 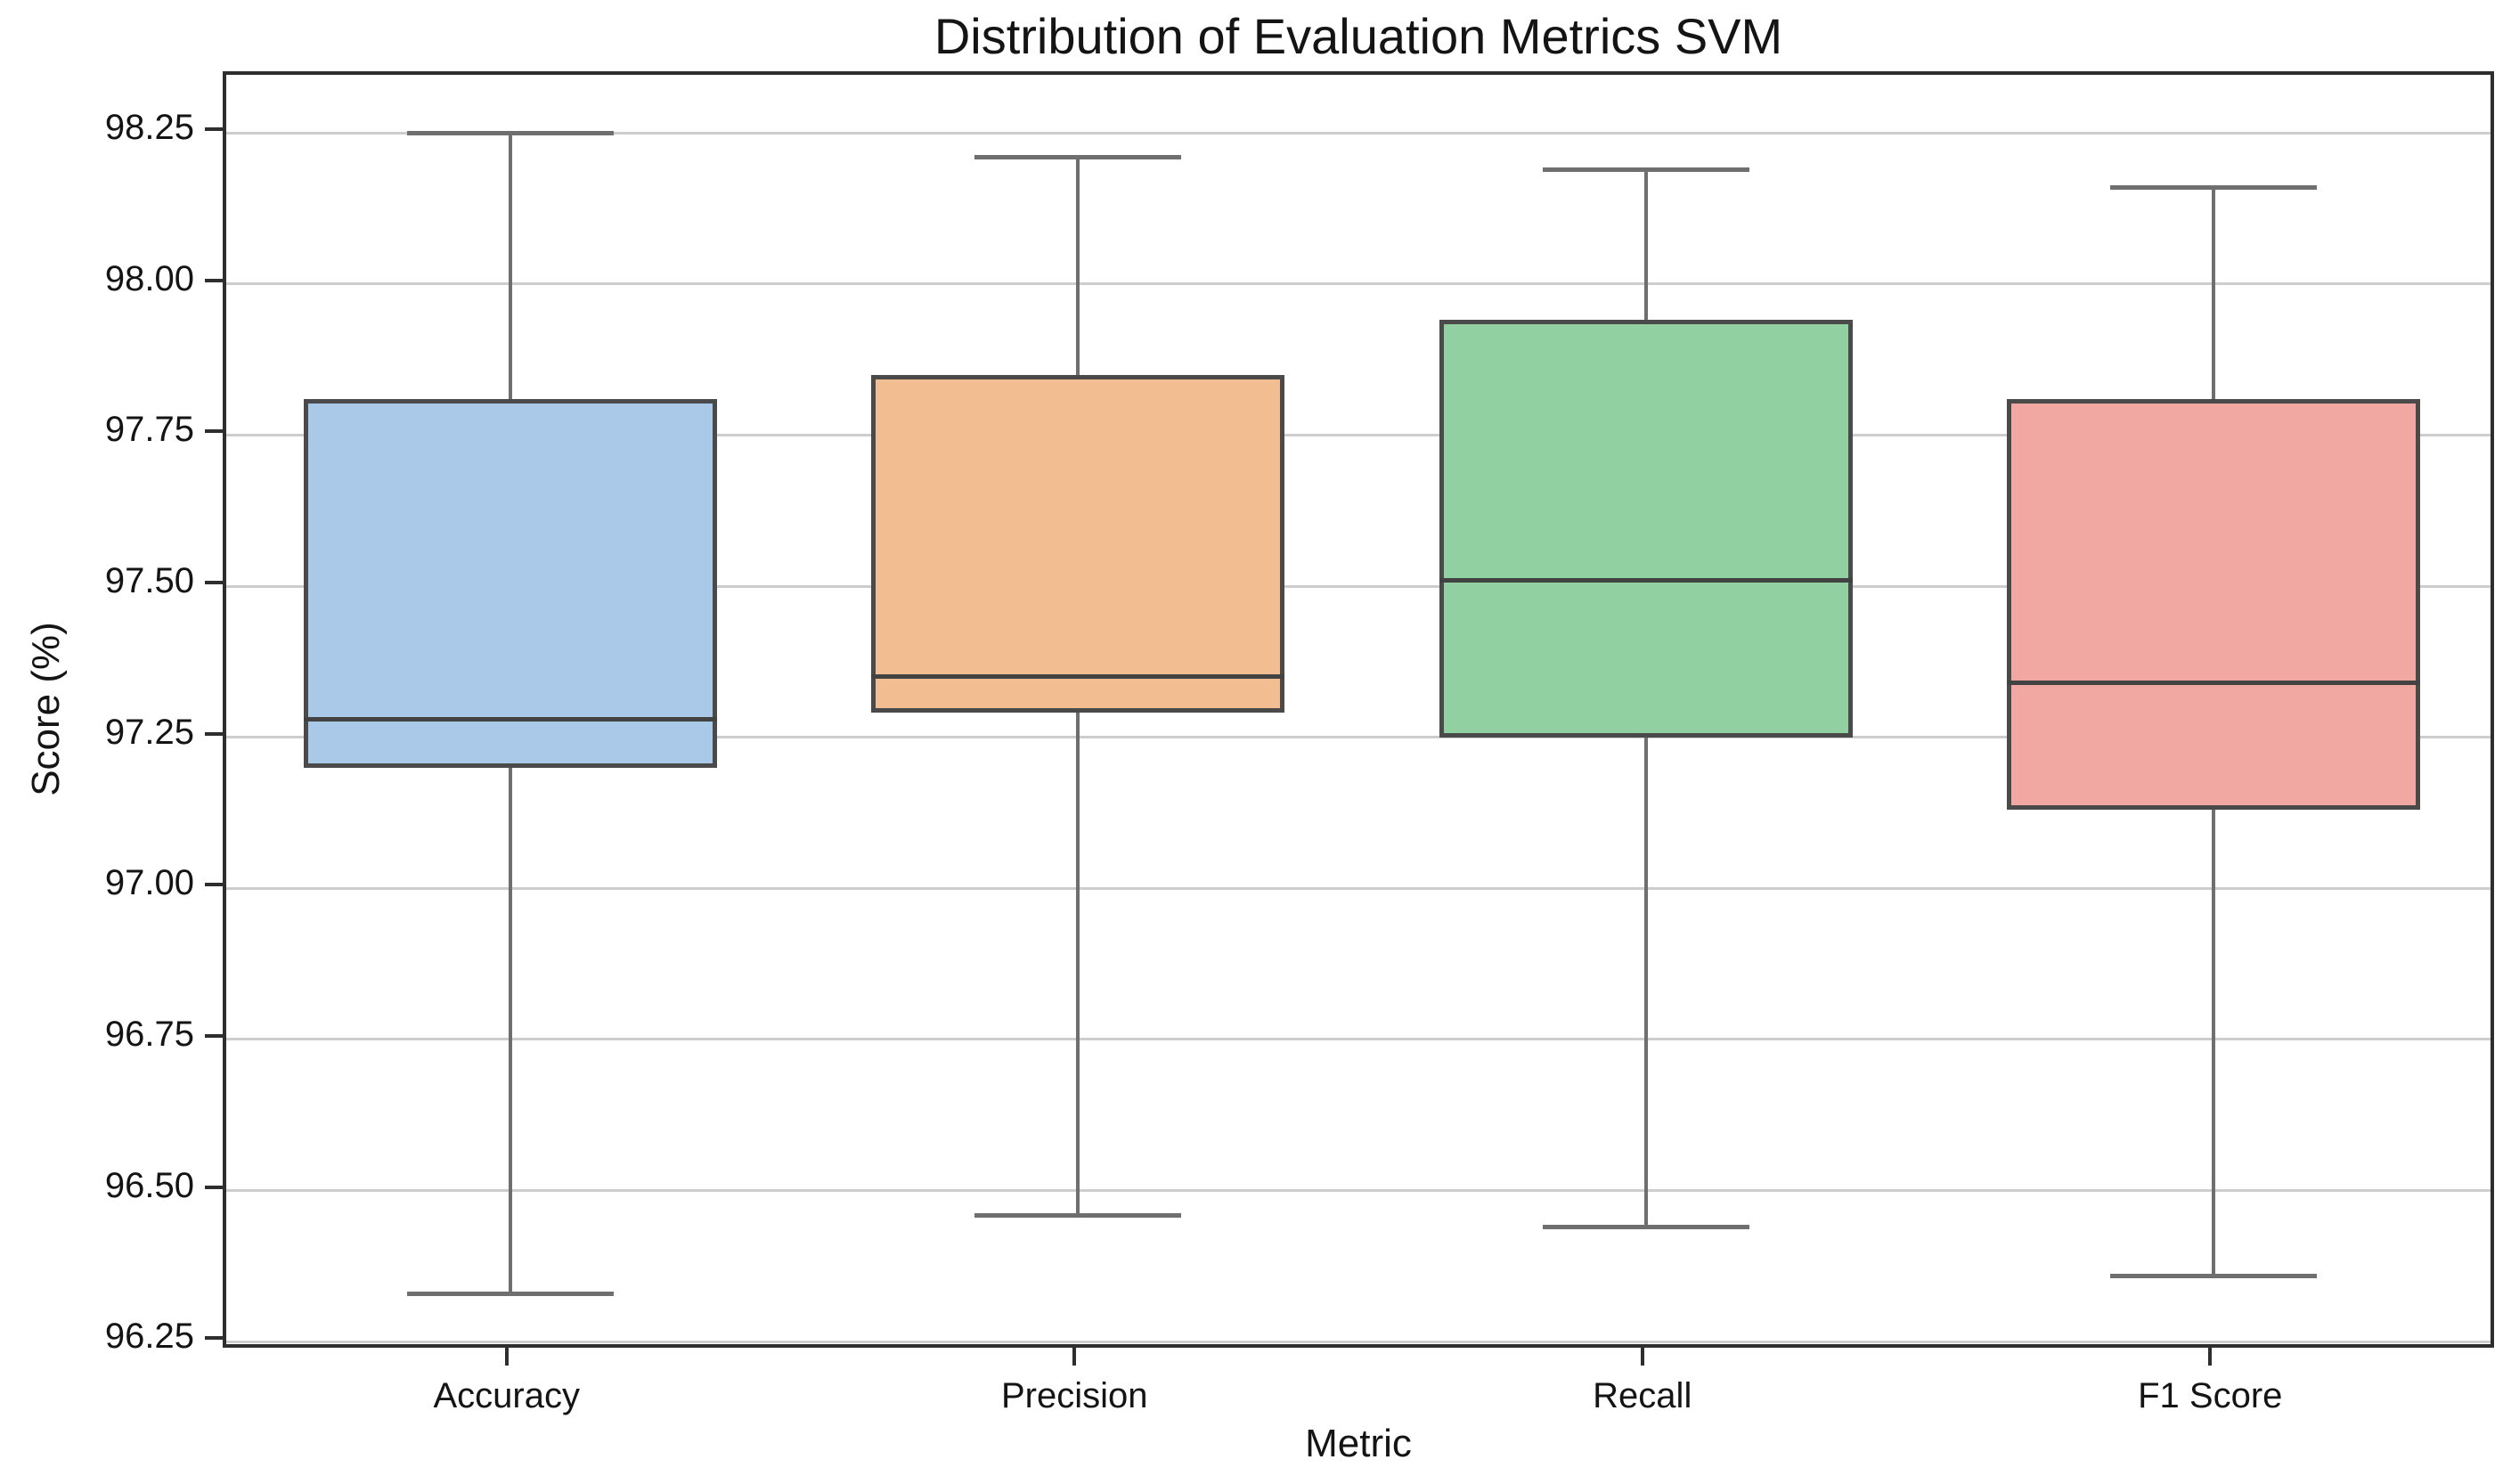 What do you see at coordinates (1643, 1395) in the screenshot?
I see `x-tick-label: Recall` at bounding box center [1643, 1395].